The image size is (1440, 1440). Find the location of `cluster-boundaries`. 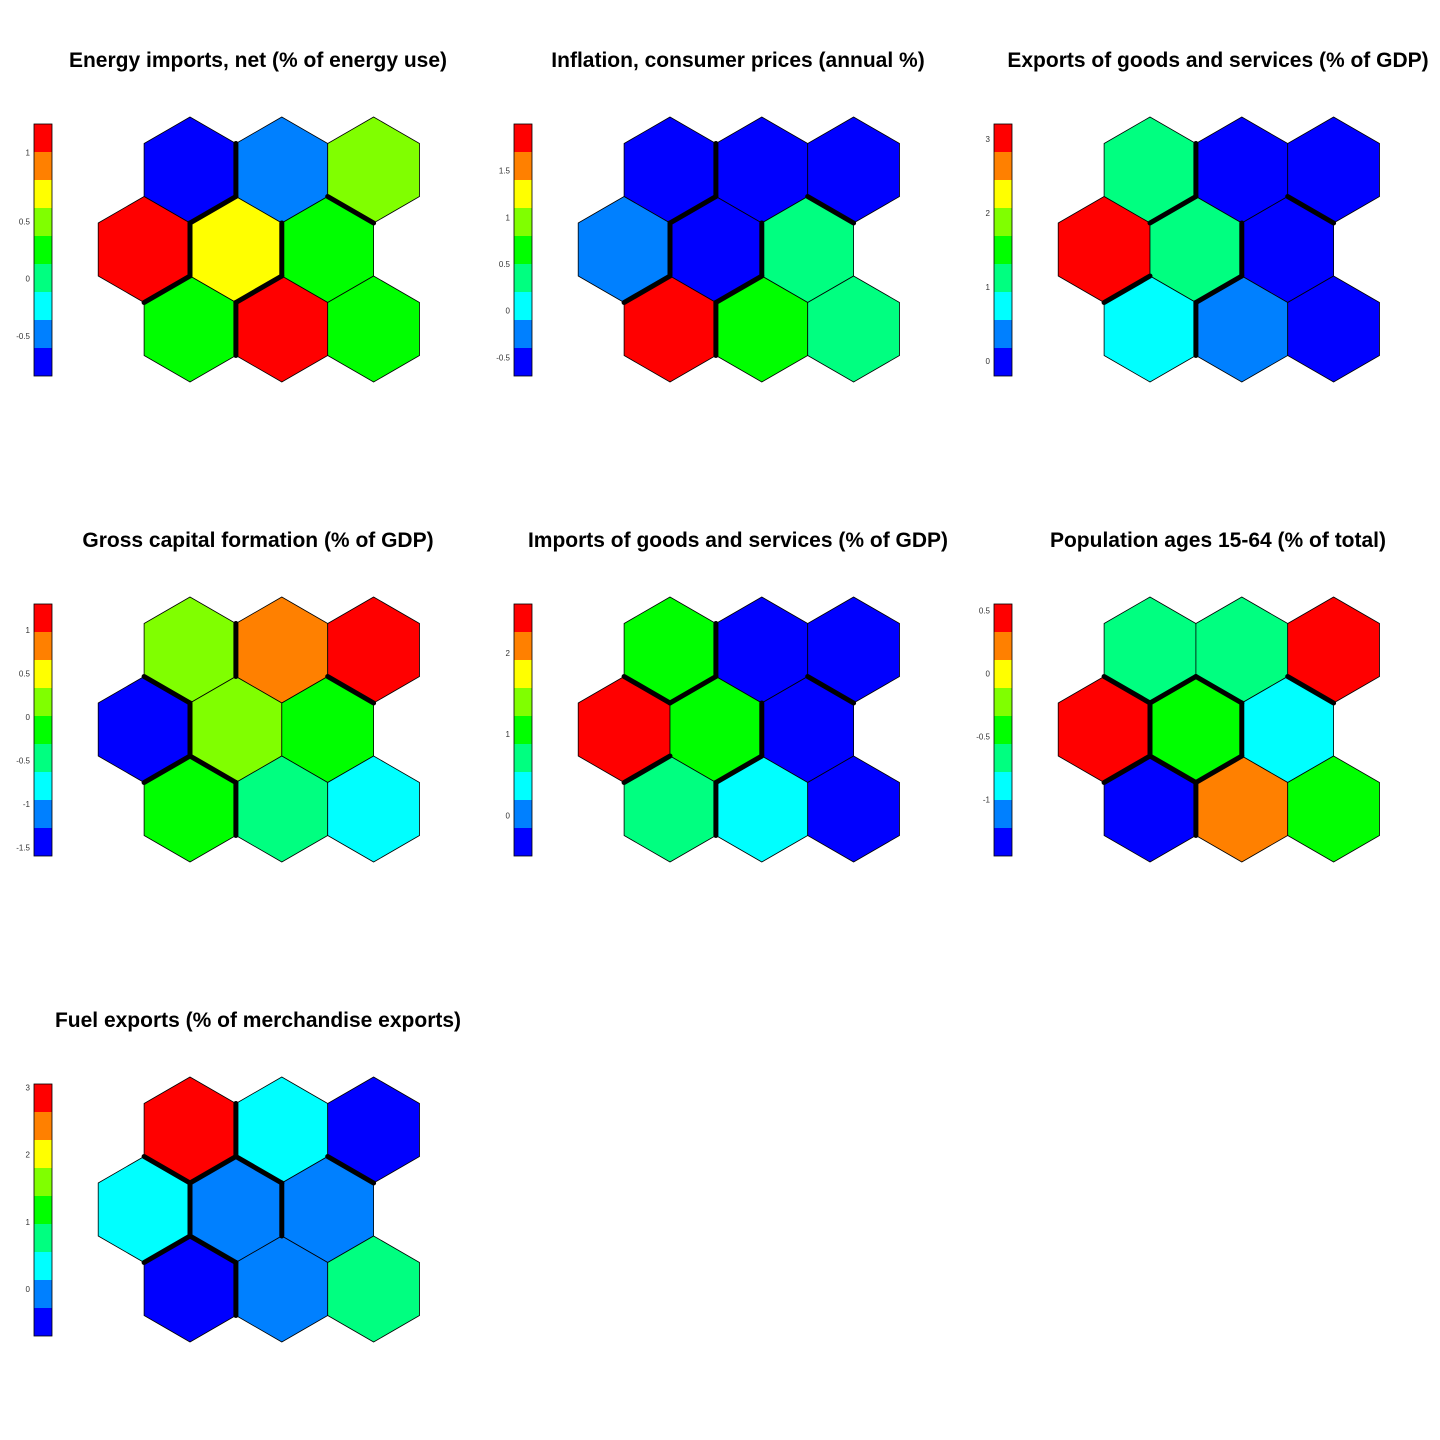

cluster-boundaries is located at coordinates (1219, 249).